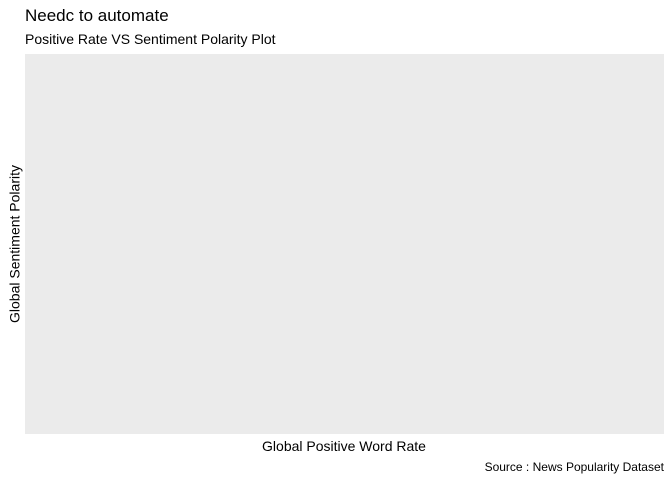 This screenshot has height=480, width=672. I want to click on y-axis-label: Global Sentiment Polarity, so click(14, 244).